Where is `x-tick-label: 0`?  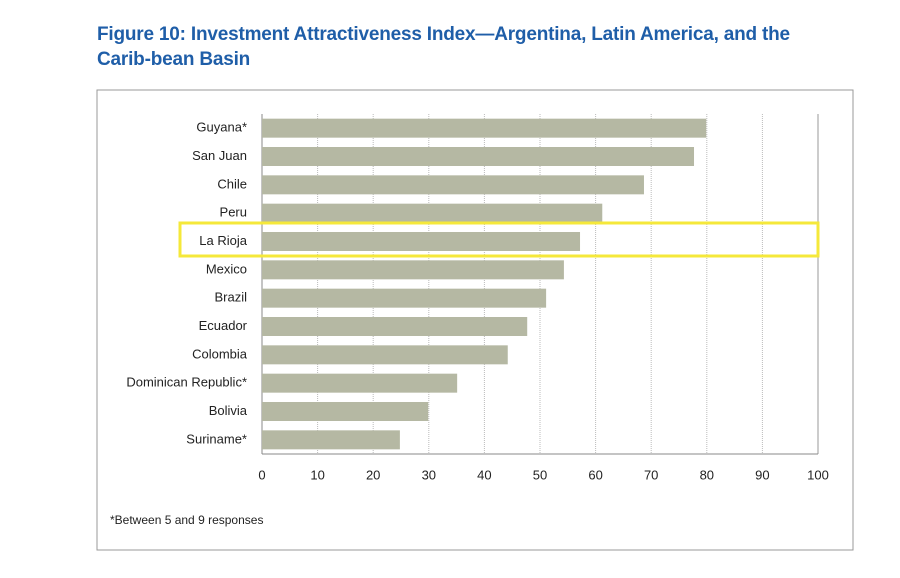
x-tick-label: 0 is located at coordinates (261, 474).